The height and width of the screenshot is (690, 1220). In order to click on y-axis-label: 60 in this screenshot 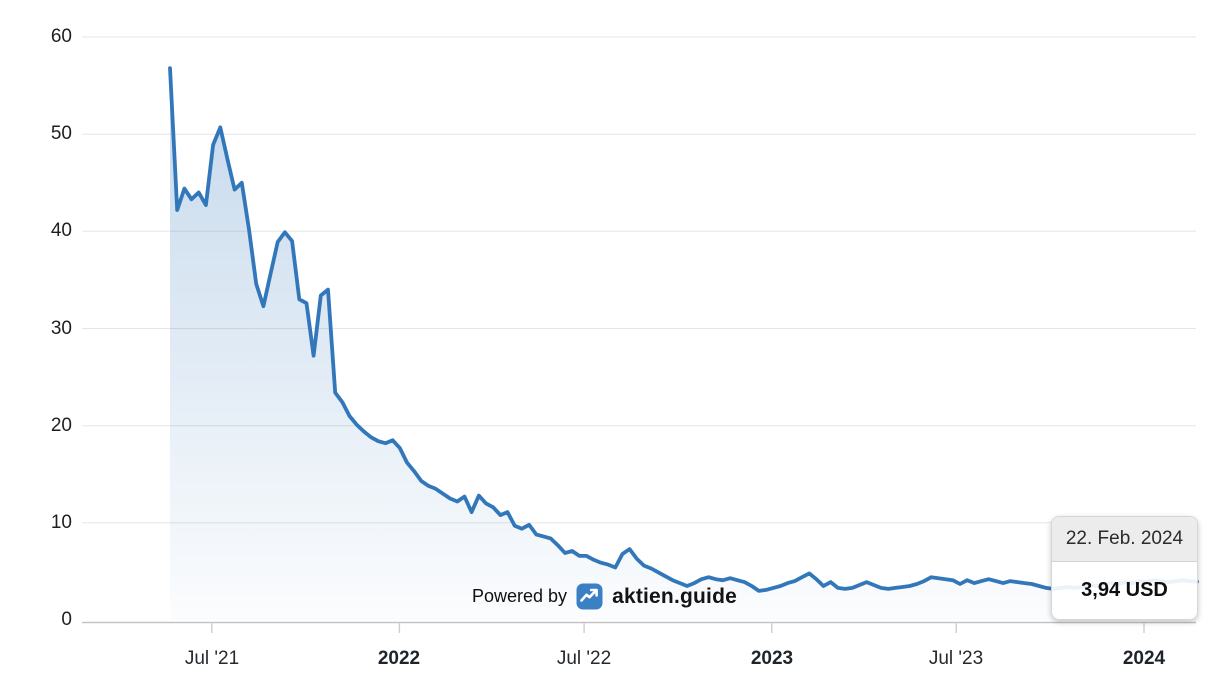, I will do `click(61, 36)`.